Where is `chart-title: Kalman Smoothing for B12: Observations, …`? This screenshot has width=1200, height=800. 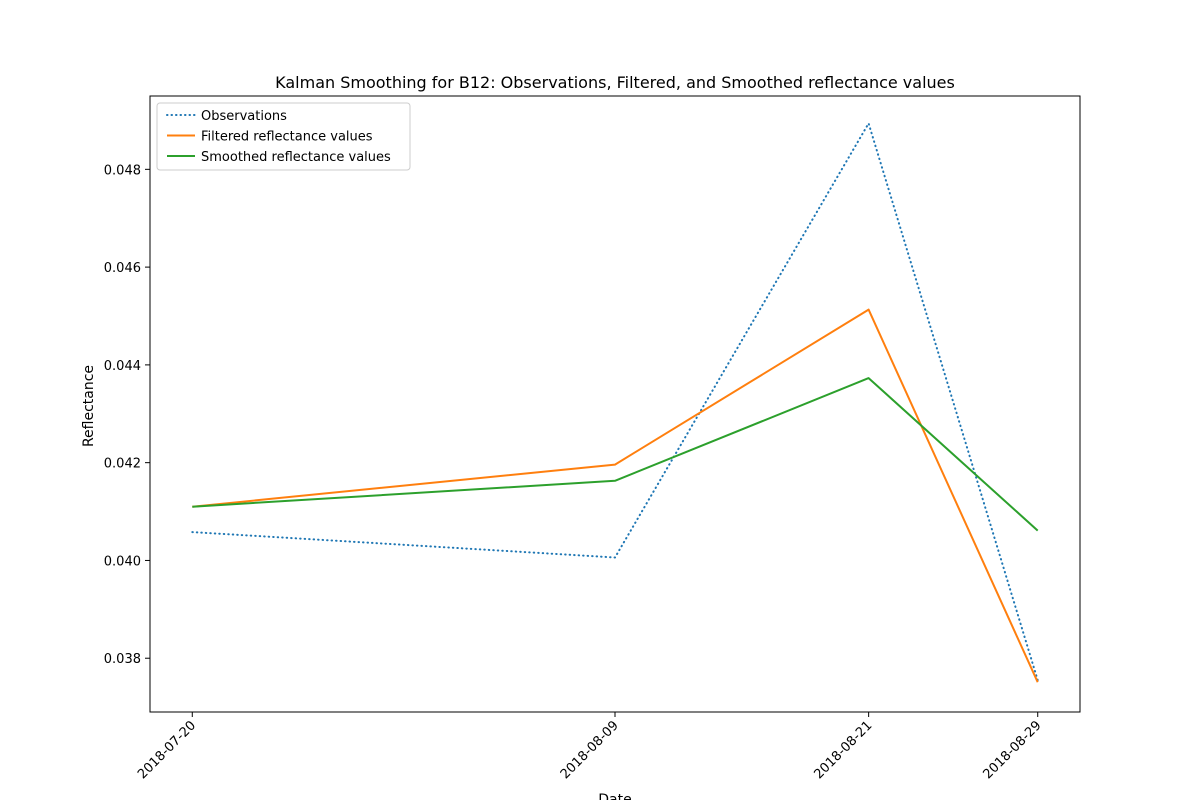
chart-title: Kalman Smoothing for B12: Observations, … is located at coordinates (615, 82).